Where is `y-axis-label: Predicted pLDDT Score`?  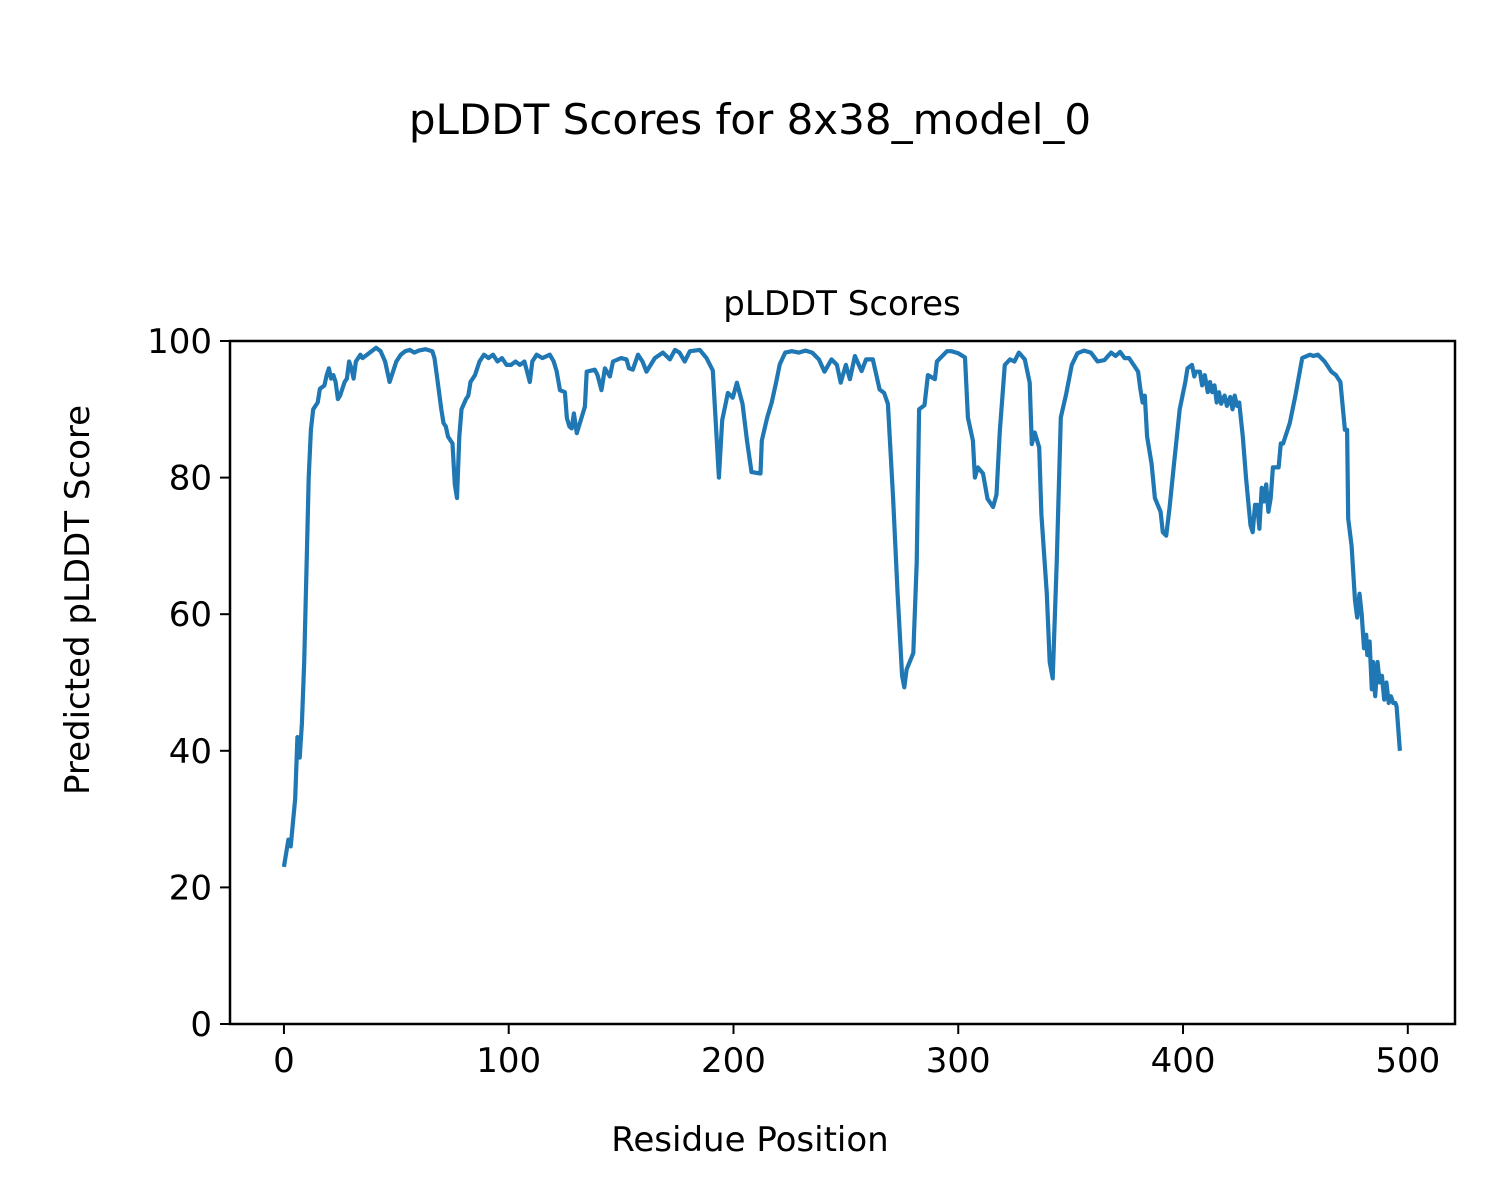 y-axis-label: Predicted pLDDT Score is located at coordinates (78, 600).